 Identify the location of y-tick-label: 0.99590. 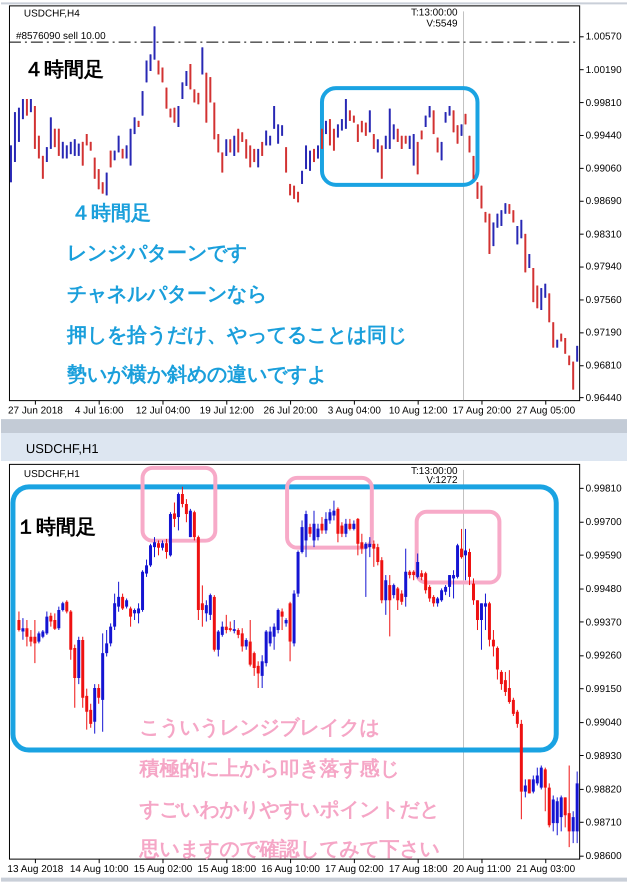
(604, 556).